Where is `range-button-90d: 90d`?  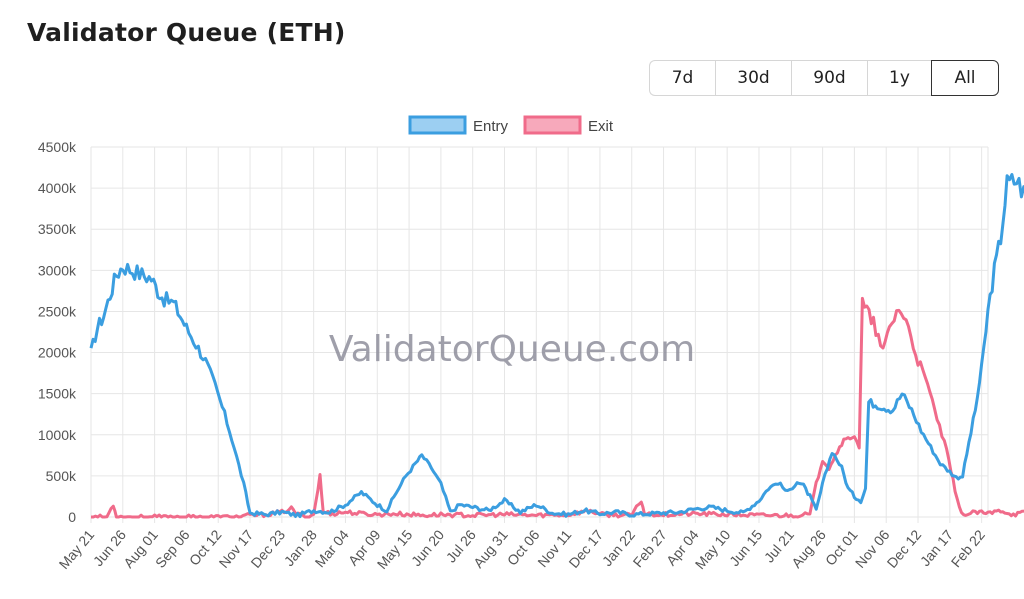
range-button-90d: 90d is located at coordinates (829, 78).